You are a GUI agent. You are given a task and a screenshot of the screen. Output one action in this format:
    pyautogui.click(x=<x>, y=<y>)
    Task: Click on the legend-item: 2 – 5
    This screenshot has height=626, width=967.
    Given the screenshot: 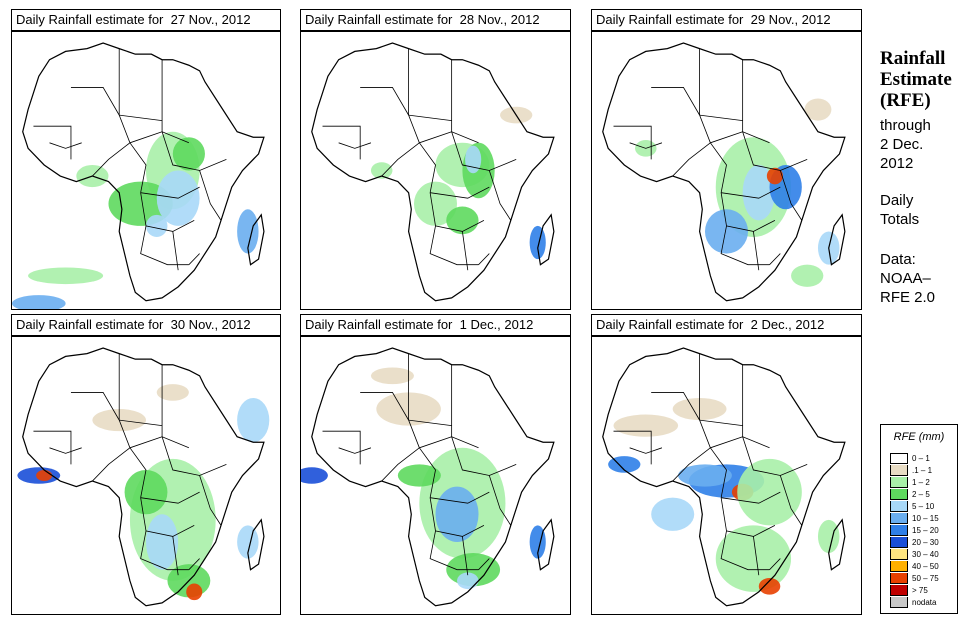 What is the action you would take?
    pyautogui.click(x=923, y=494)
    